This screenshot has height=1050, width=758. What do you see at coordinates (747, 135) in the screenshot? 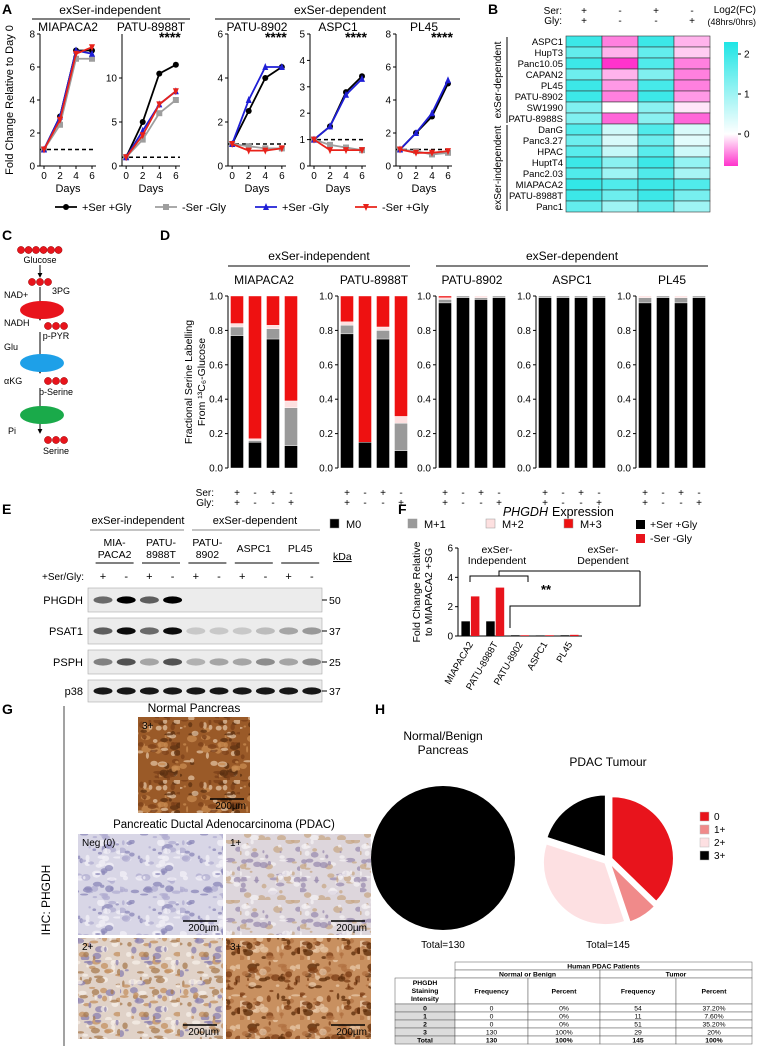
I see `colorbar-tick-label: 0` at bounding box center [747, 135].